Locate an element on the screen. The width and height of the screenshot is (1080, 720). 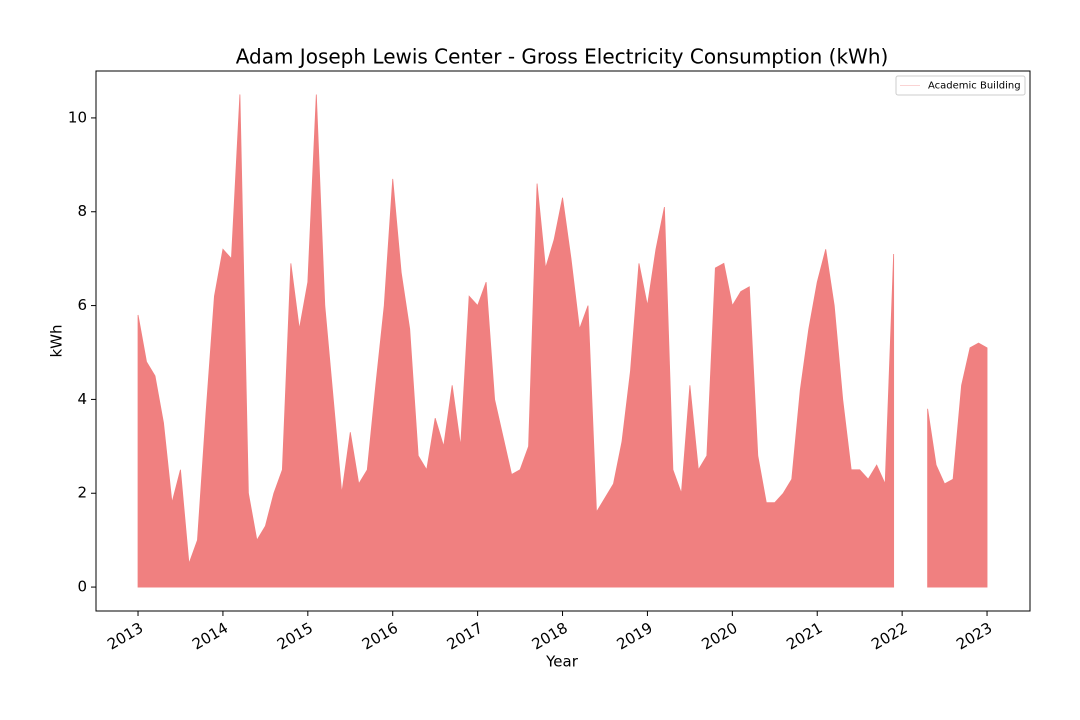
y-tick-label: 10 is located at coordinates (77, 117).